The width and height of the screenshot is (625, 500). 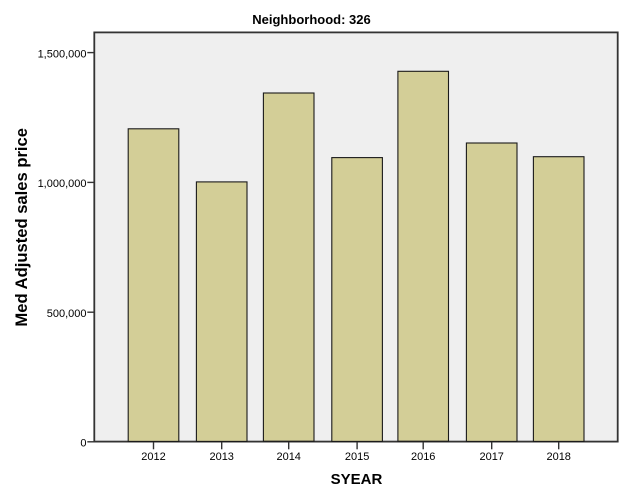 What do you see at coordinates (288, 457) in the screenshot?
I see `svg-text: 2014` at bounding box center [288, 457].